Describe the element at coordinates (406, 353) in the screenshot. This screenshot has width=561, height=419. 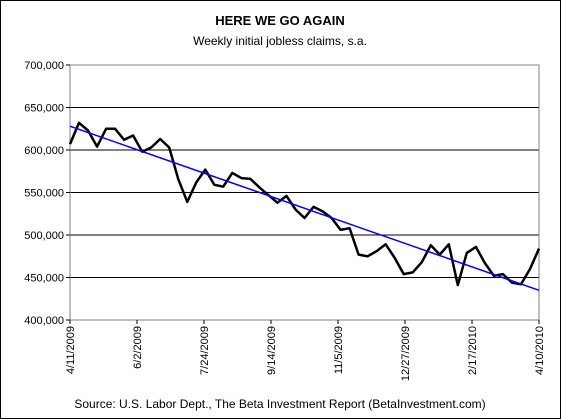
I see `x-tick-label: 12/27/2009` at that location.